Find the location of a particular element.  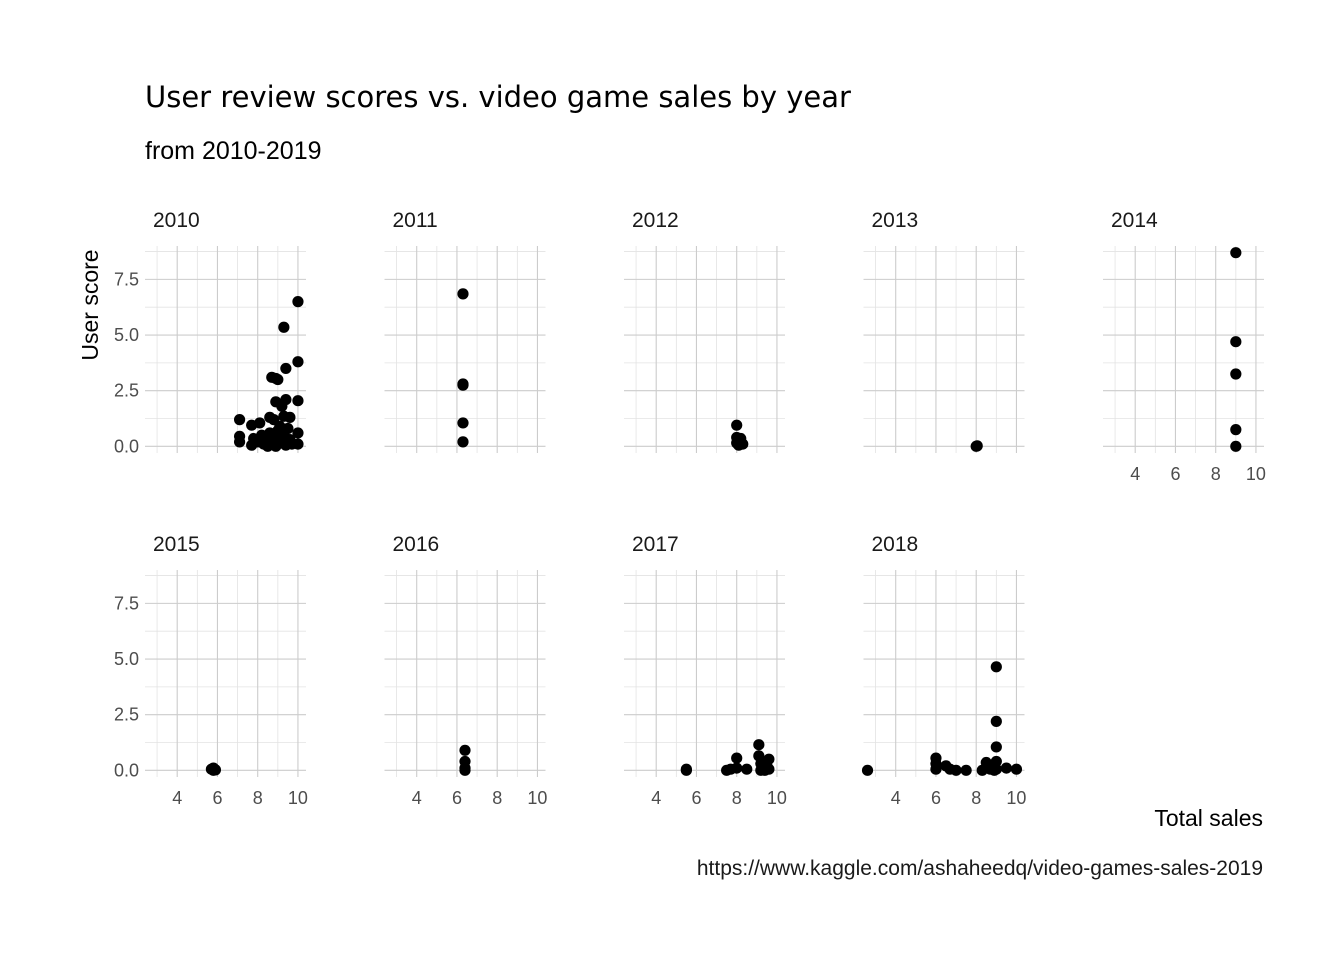

facet-label: 2018 is located at coordinates (895, 544).